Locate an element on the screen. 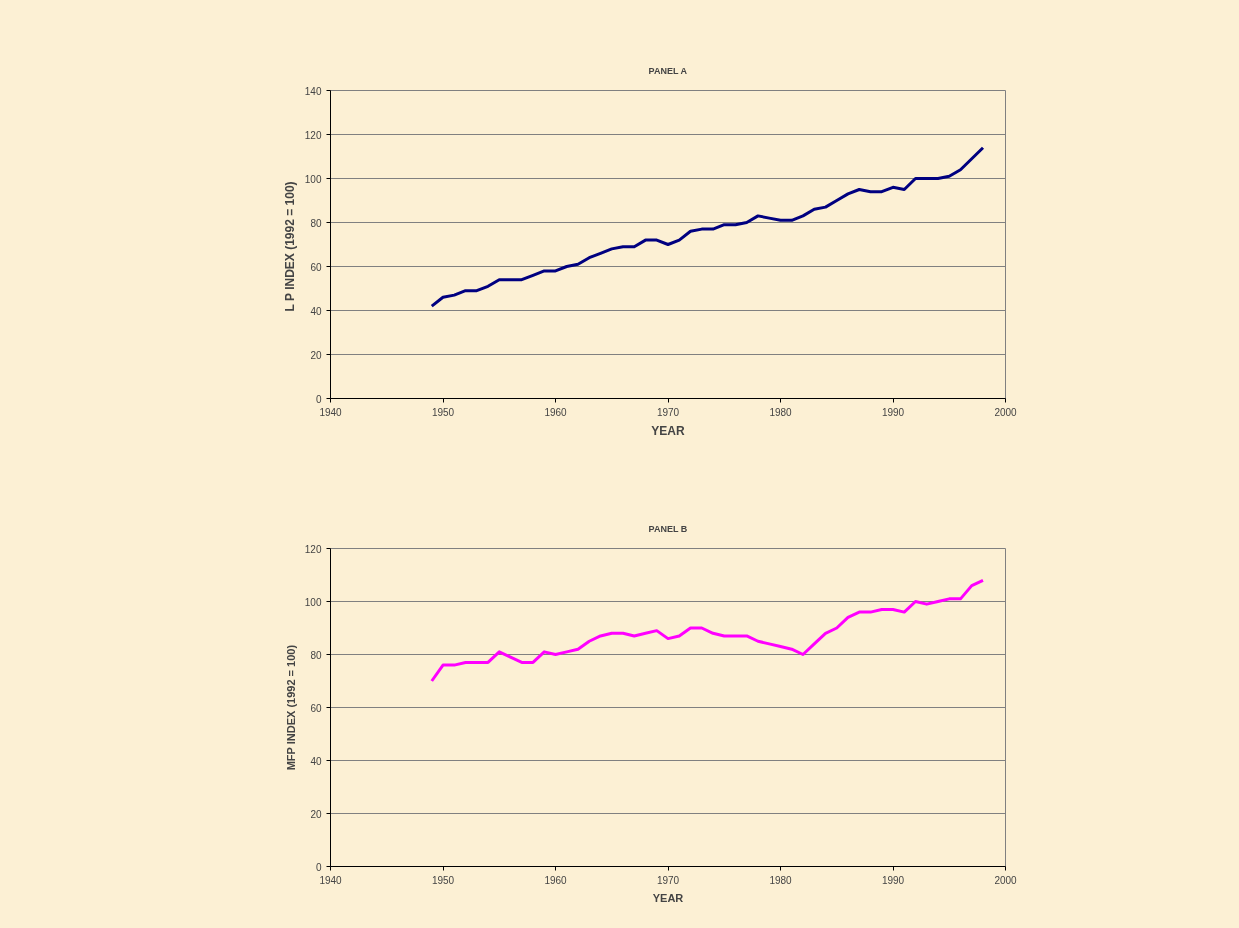  y-axis-title: L P INDEX (1992 = 100) is located at coordinates (289, 246).